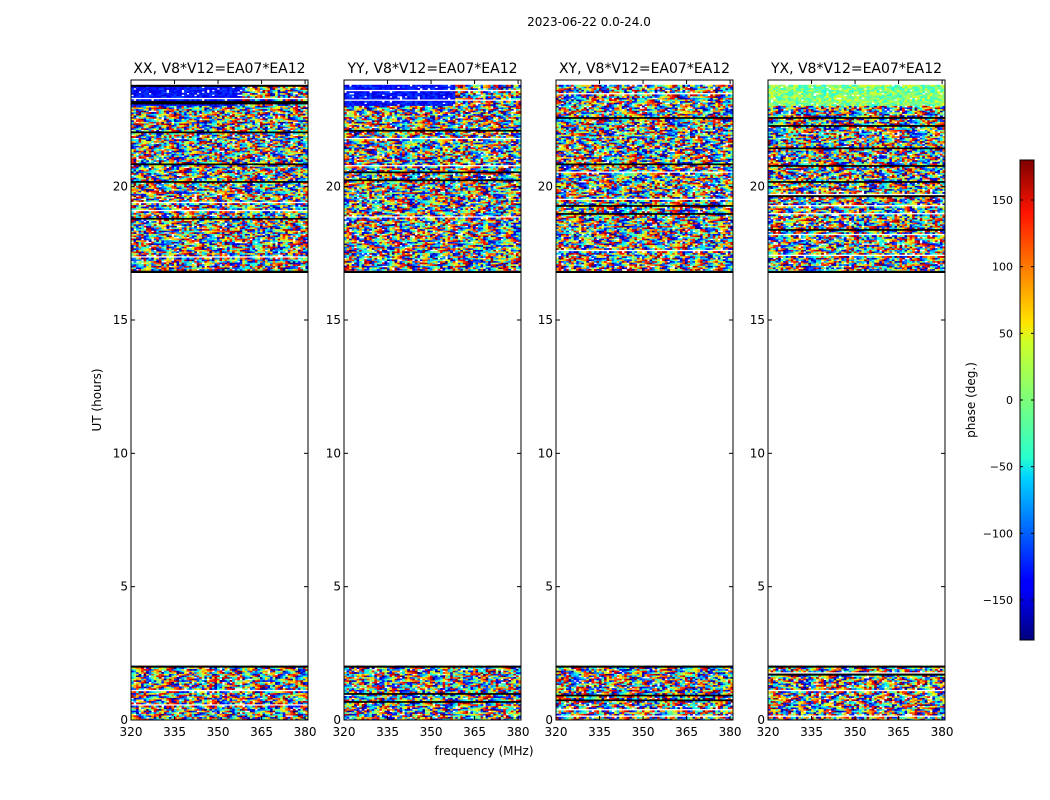  What do you see at coordinates (998, 533) in the screenshot?
I see `colorbar-tick-label: −100` at bounding box center [998, 533].